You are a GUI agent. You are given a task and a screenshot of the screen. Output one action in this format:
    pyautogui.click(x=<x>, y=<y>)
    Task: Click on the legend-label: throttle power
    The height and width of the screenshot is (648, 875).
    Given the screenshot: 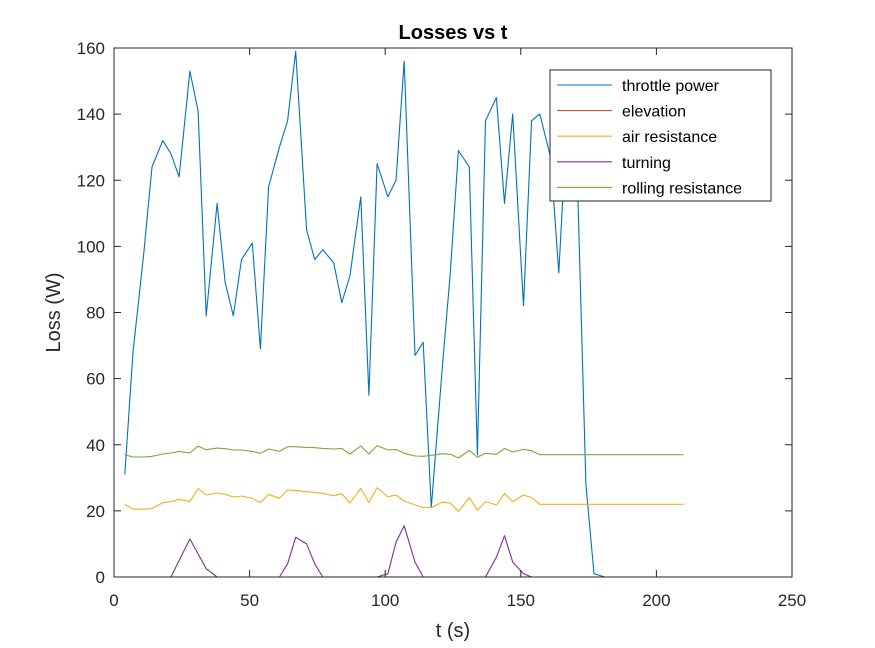 What is the action you would take?
    pyautogui.click(x=671, y=86)
    